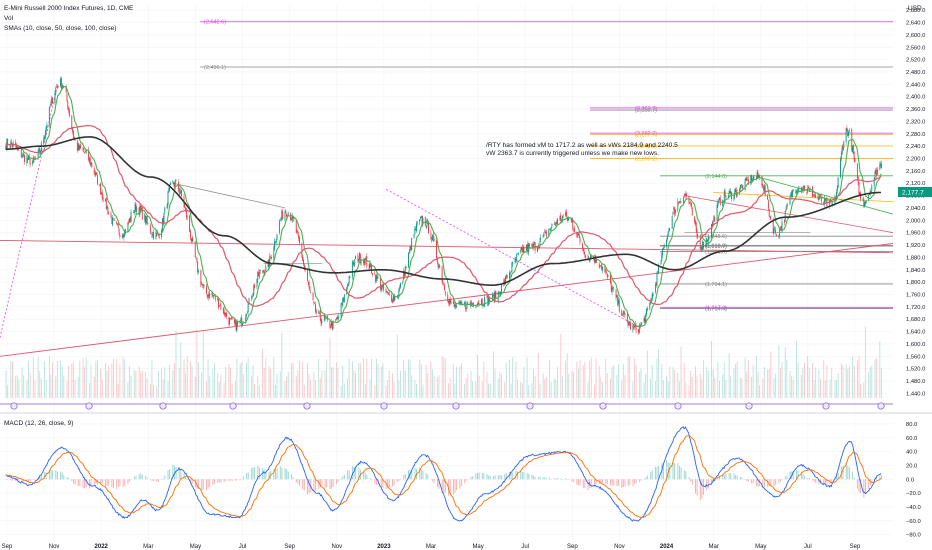 The width and height of the screenshot is (932, 550). Describe the element at coordinates (29, 211) in the screenshot. I see `trendline-dashed` at that location.